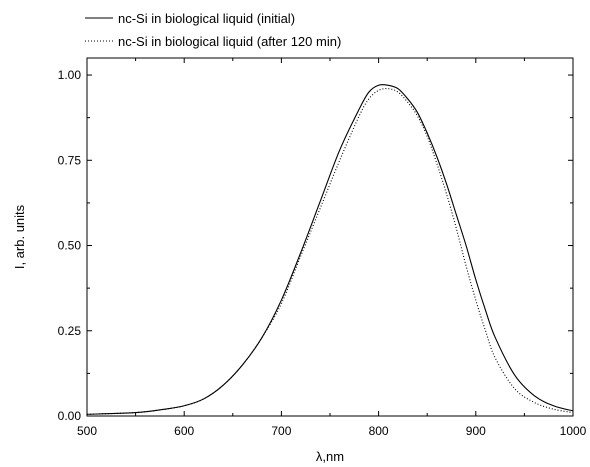 This screenshot has width=590, height=467. What do you see at coordinates (70, 160) in the screenshot?
I see `y-tick-label: 0.75` at bounding box center [70, 160].